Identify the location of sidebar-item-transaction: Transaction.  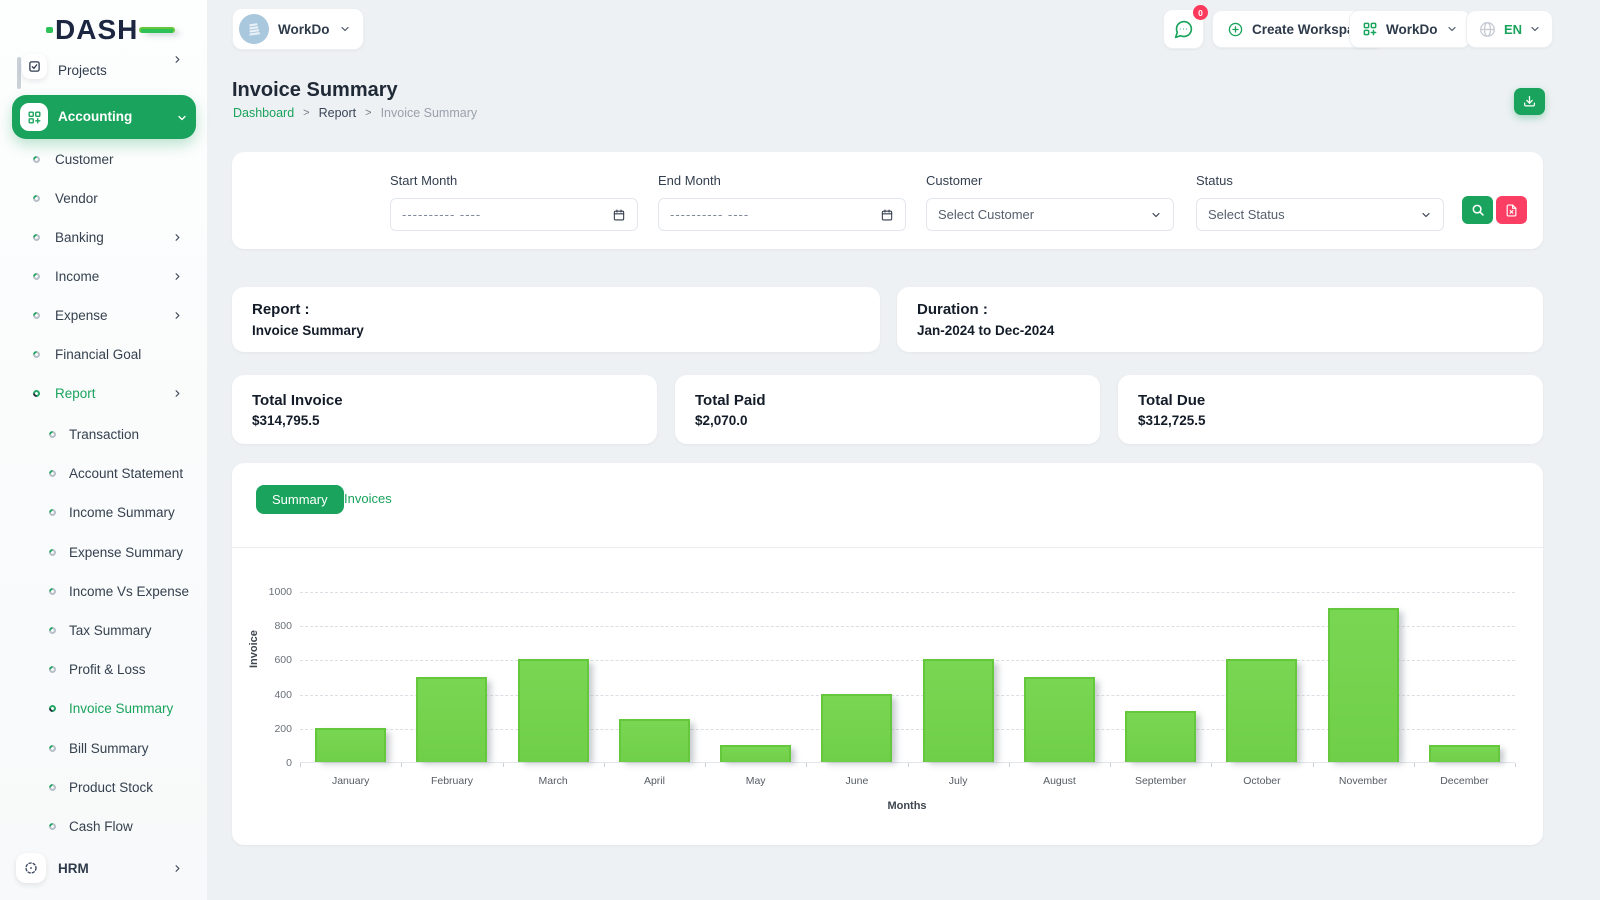
(103, 434).